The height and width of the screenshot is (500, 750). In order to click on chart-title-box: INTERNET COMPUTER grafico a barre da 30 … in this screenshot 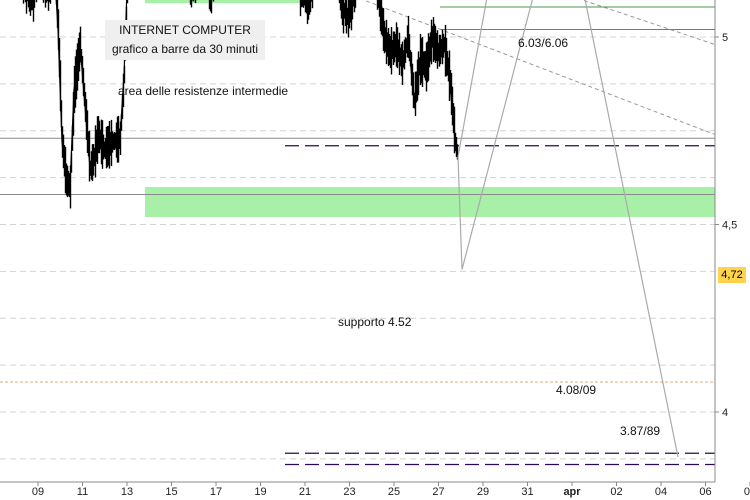, I will do `click(185, 40)`.